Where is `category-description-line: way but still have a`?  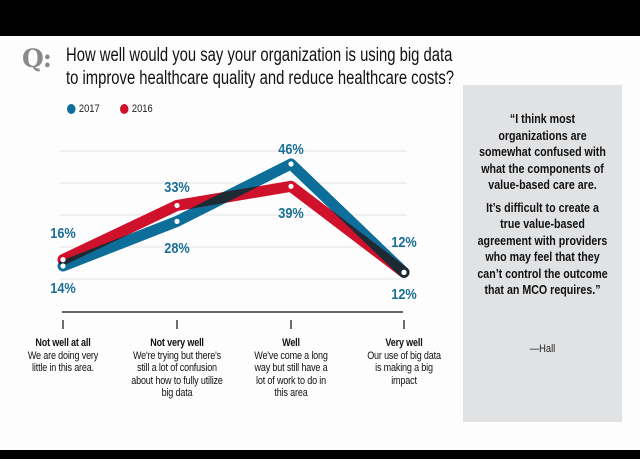
category-description-line: way but still have a is located at coordinates (291, 368).